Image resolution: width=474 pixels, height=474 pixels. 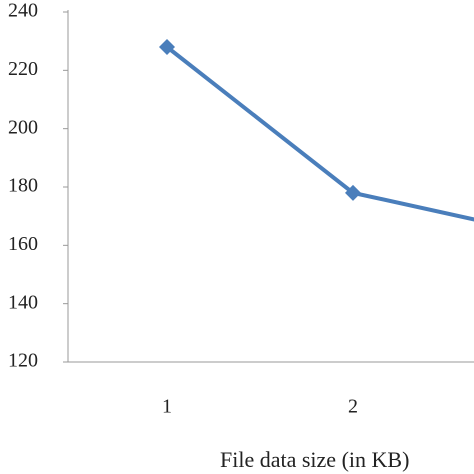 I want to click on x-tick-label: 1, so click(x=167, y=407).